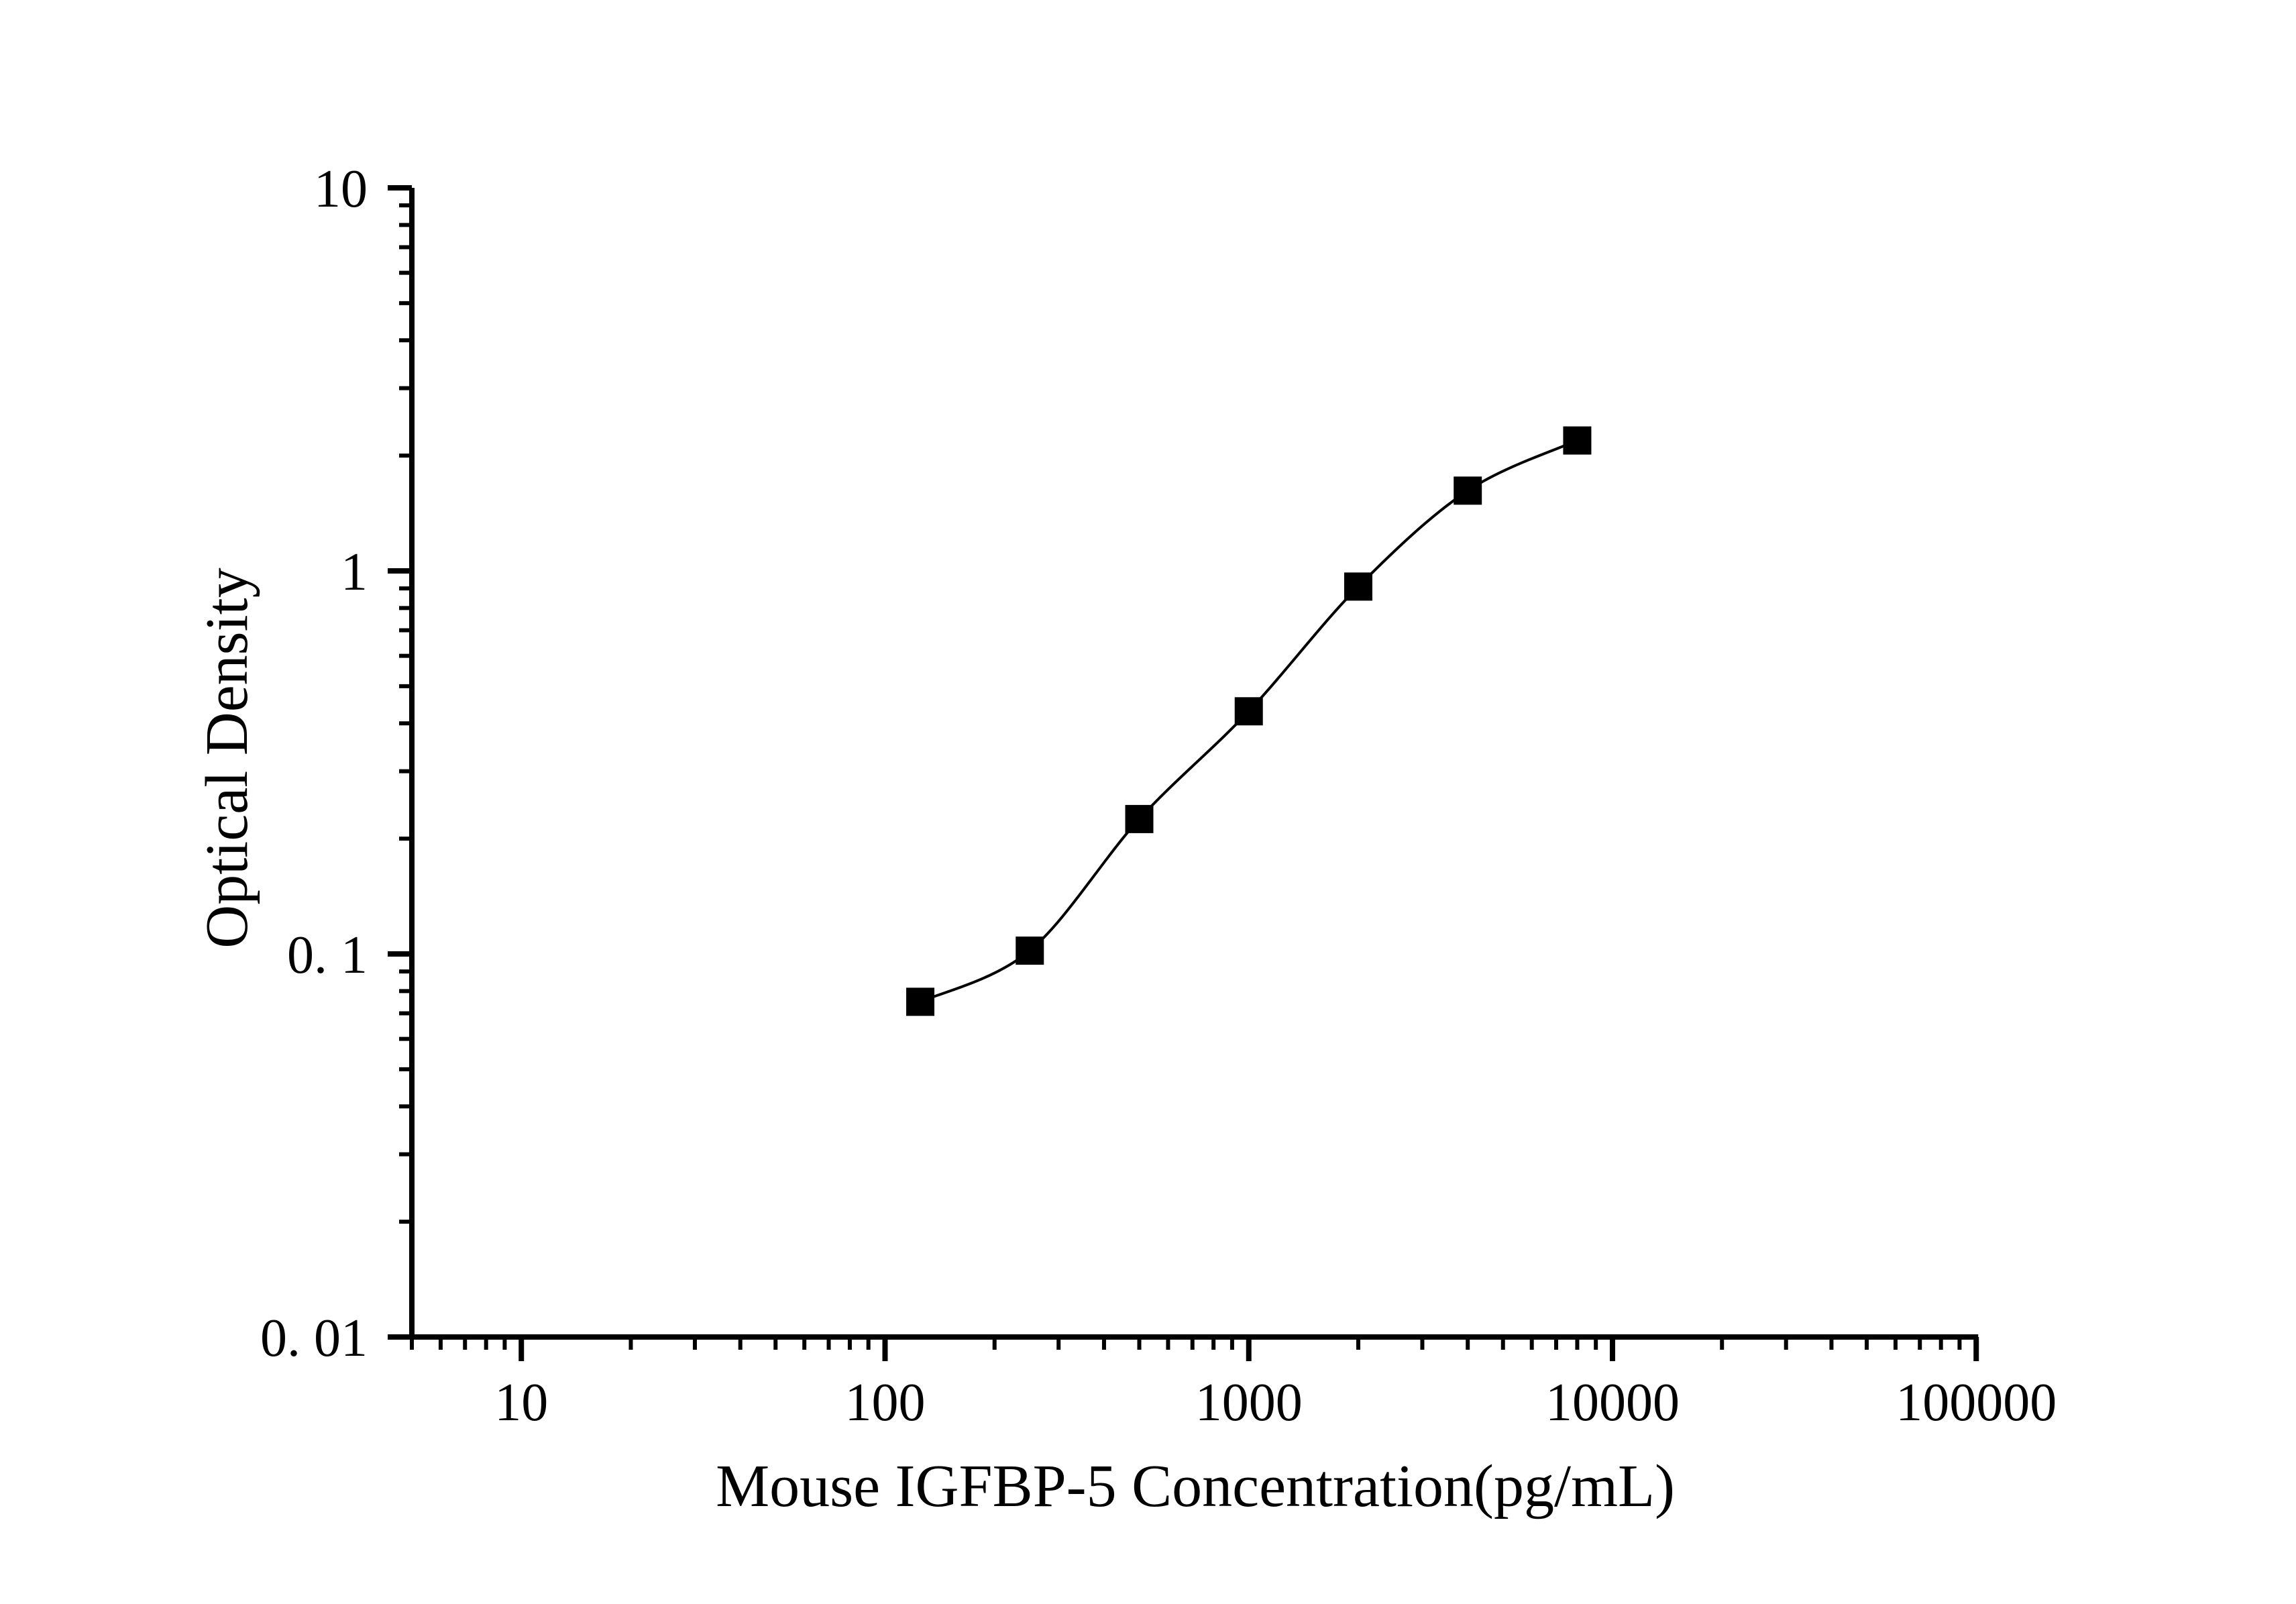 The width and height of the screenshot is (2296, 1604). I want to click on x-tick-label-10000: 10000, so click(1612, 1402).